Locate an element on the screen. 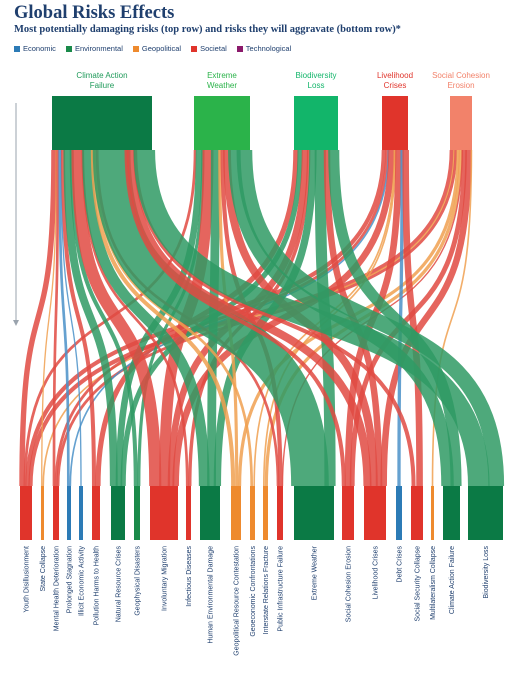  legend-label: Societal is located at coordinates (213, 48).